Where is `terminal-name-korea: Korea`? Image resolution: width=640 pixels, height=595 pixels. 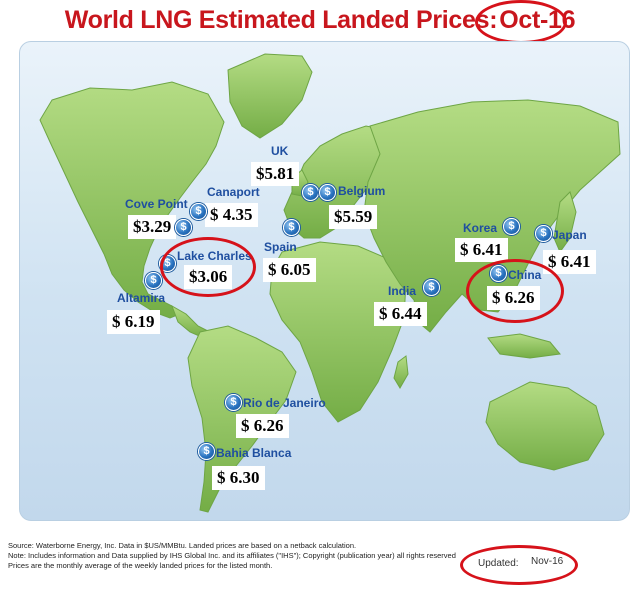 terminal-name-korea: Korea is located at coordinates (480, 228).